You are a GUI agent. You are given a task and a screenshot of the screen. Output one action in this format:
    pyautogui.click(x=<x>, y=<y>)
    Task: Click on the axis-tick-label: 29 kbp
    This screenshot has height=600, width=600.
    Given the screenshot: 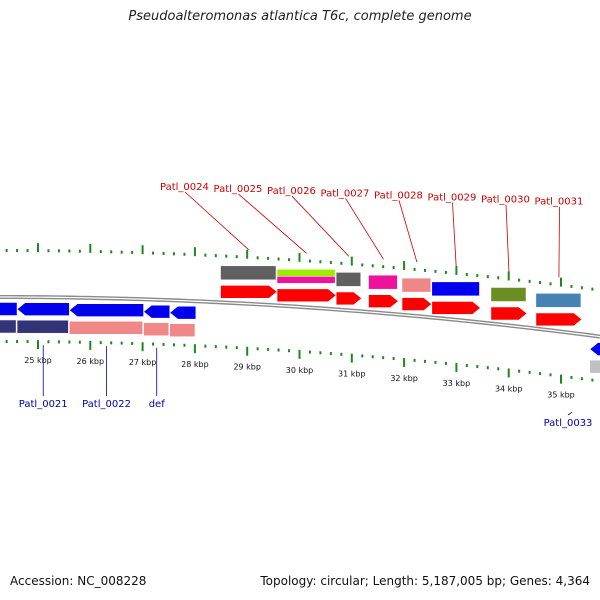 What is the action you would take?
    pyautogui.click(x=247, y=367)
    